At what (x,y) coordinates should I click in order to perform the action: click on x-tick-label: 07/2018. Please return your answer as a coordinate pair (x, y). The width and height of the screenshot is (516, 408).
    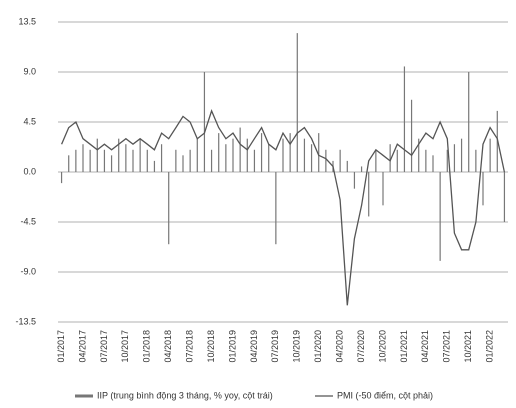
    Looking at the image, I should click on (190, 346).